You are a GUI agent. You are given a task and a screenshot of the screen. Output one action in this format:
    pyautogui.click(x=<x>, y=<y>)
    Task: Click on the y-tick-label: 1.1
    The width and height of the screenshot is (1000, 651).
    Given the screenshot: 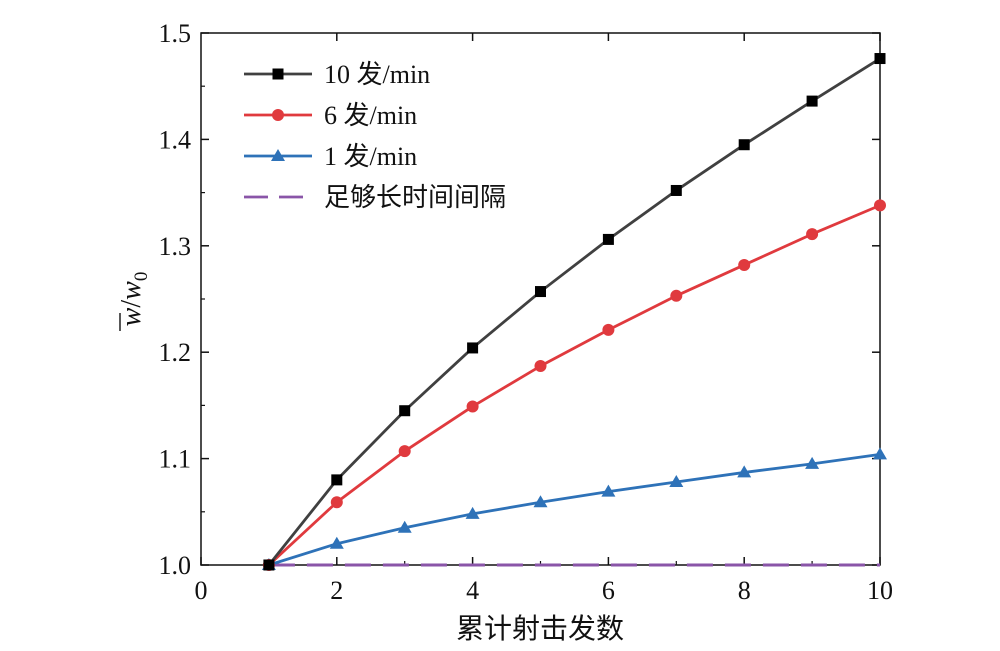 What is the action you would take?
    pyautogui.click(x=175, y=459)
    